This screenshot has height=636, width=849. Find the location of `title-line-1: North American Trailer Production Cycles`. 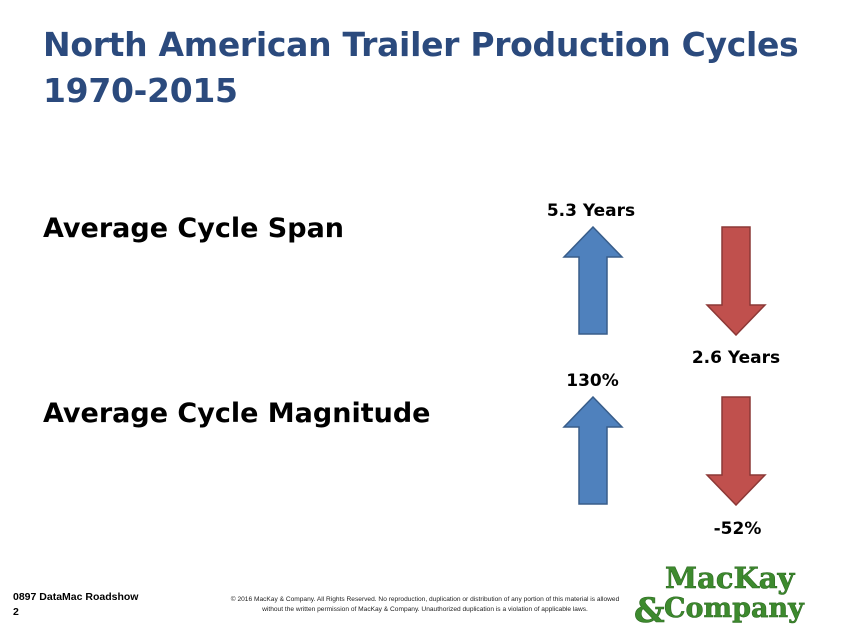

title-line-1: North American Trailer Production Cycles is located at coordinates (421, 44).